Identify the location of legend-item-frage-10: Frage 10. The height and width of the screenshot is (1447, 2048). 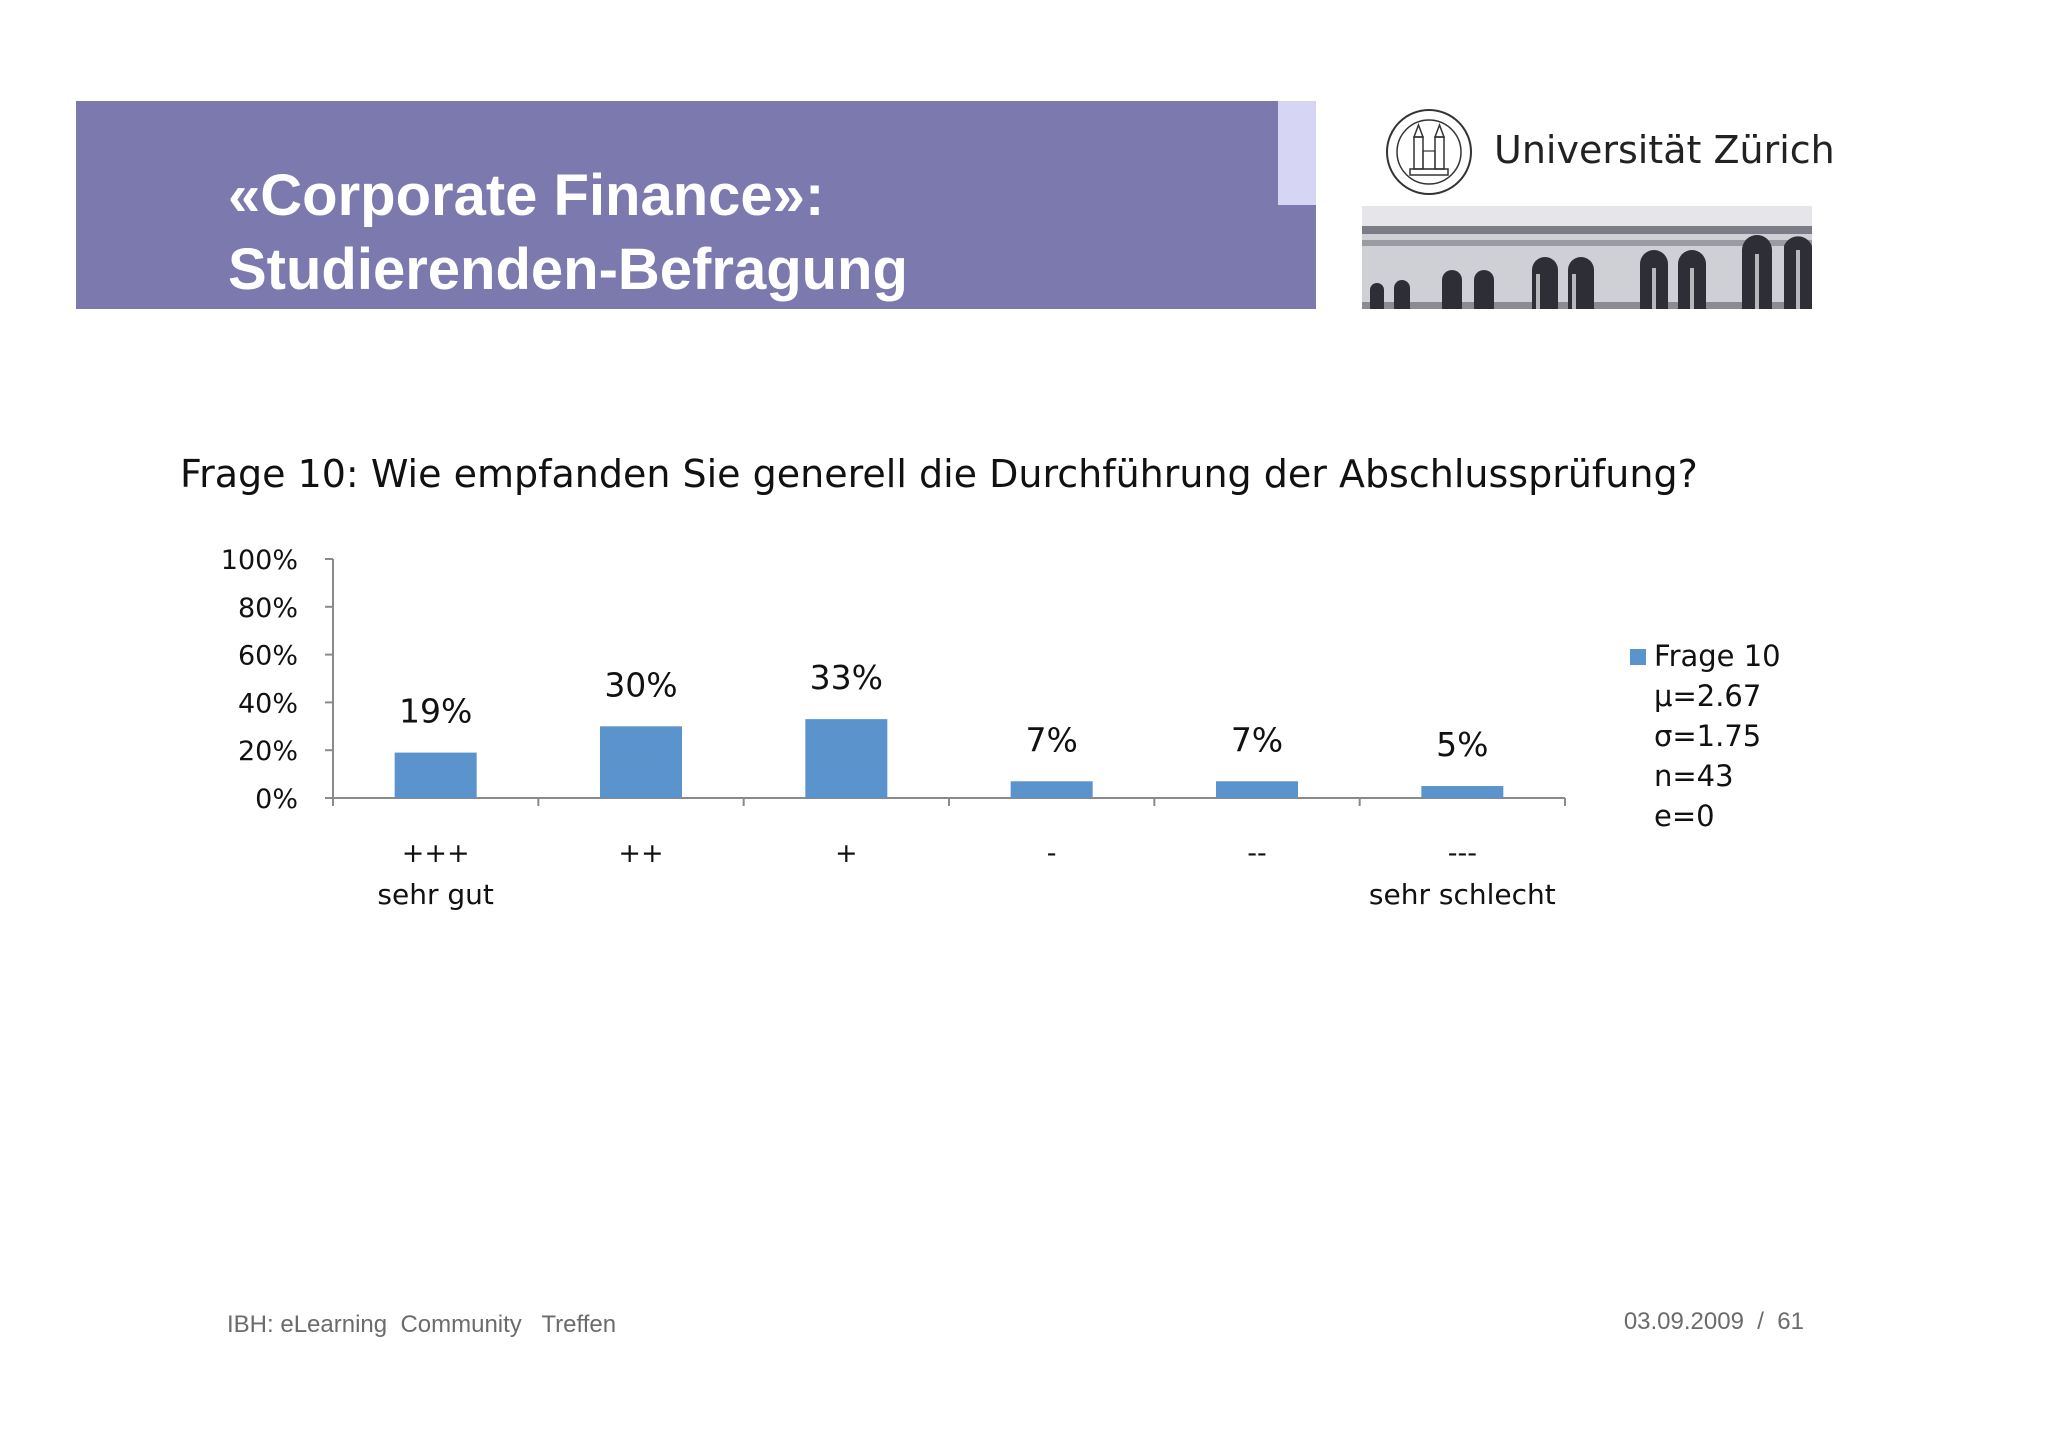
(1705, 656).